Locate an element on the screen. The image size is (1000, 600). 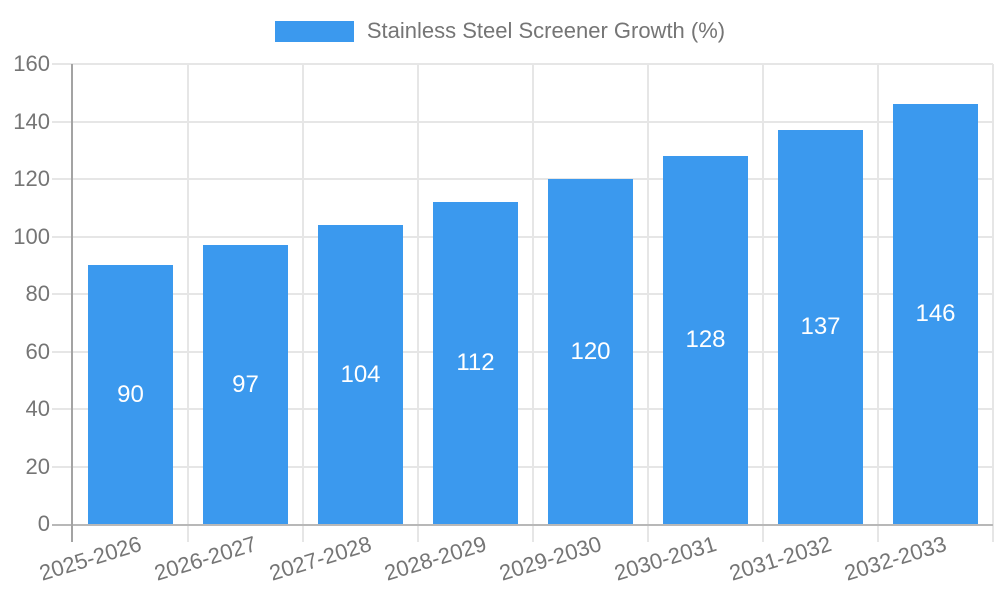
y-tick-label: 80 is located at coordinates (37, 293).